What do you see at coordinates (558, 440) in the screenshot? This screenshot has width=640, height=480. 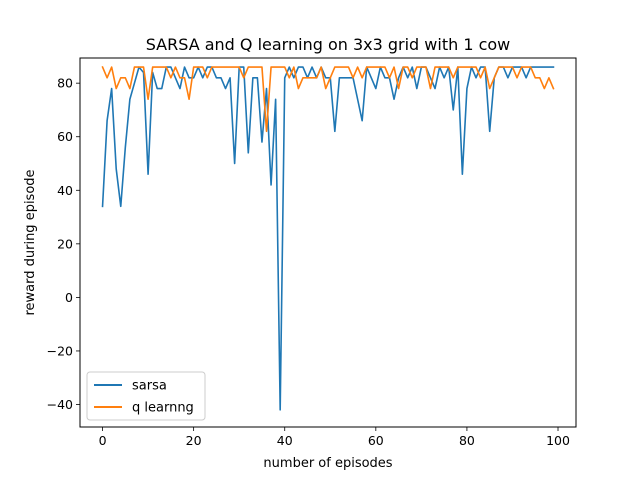 I see `x-tick-label: 100` at bounding box center [558, 440].